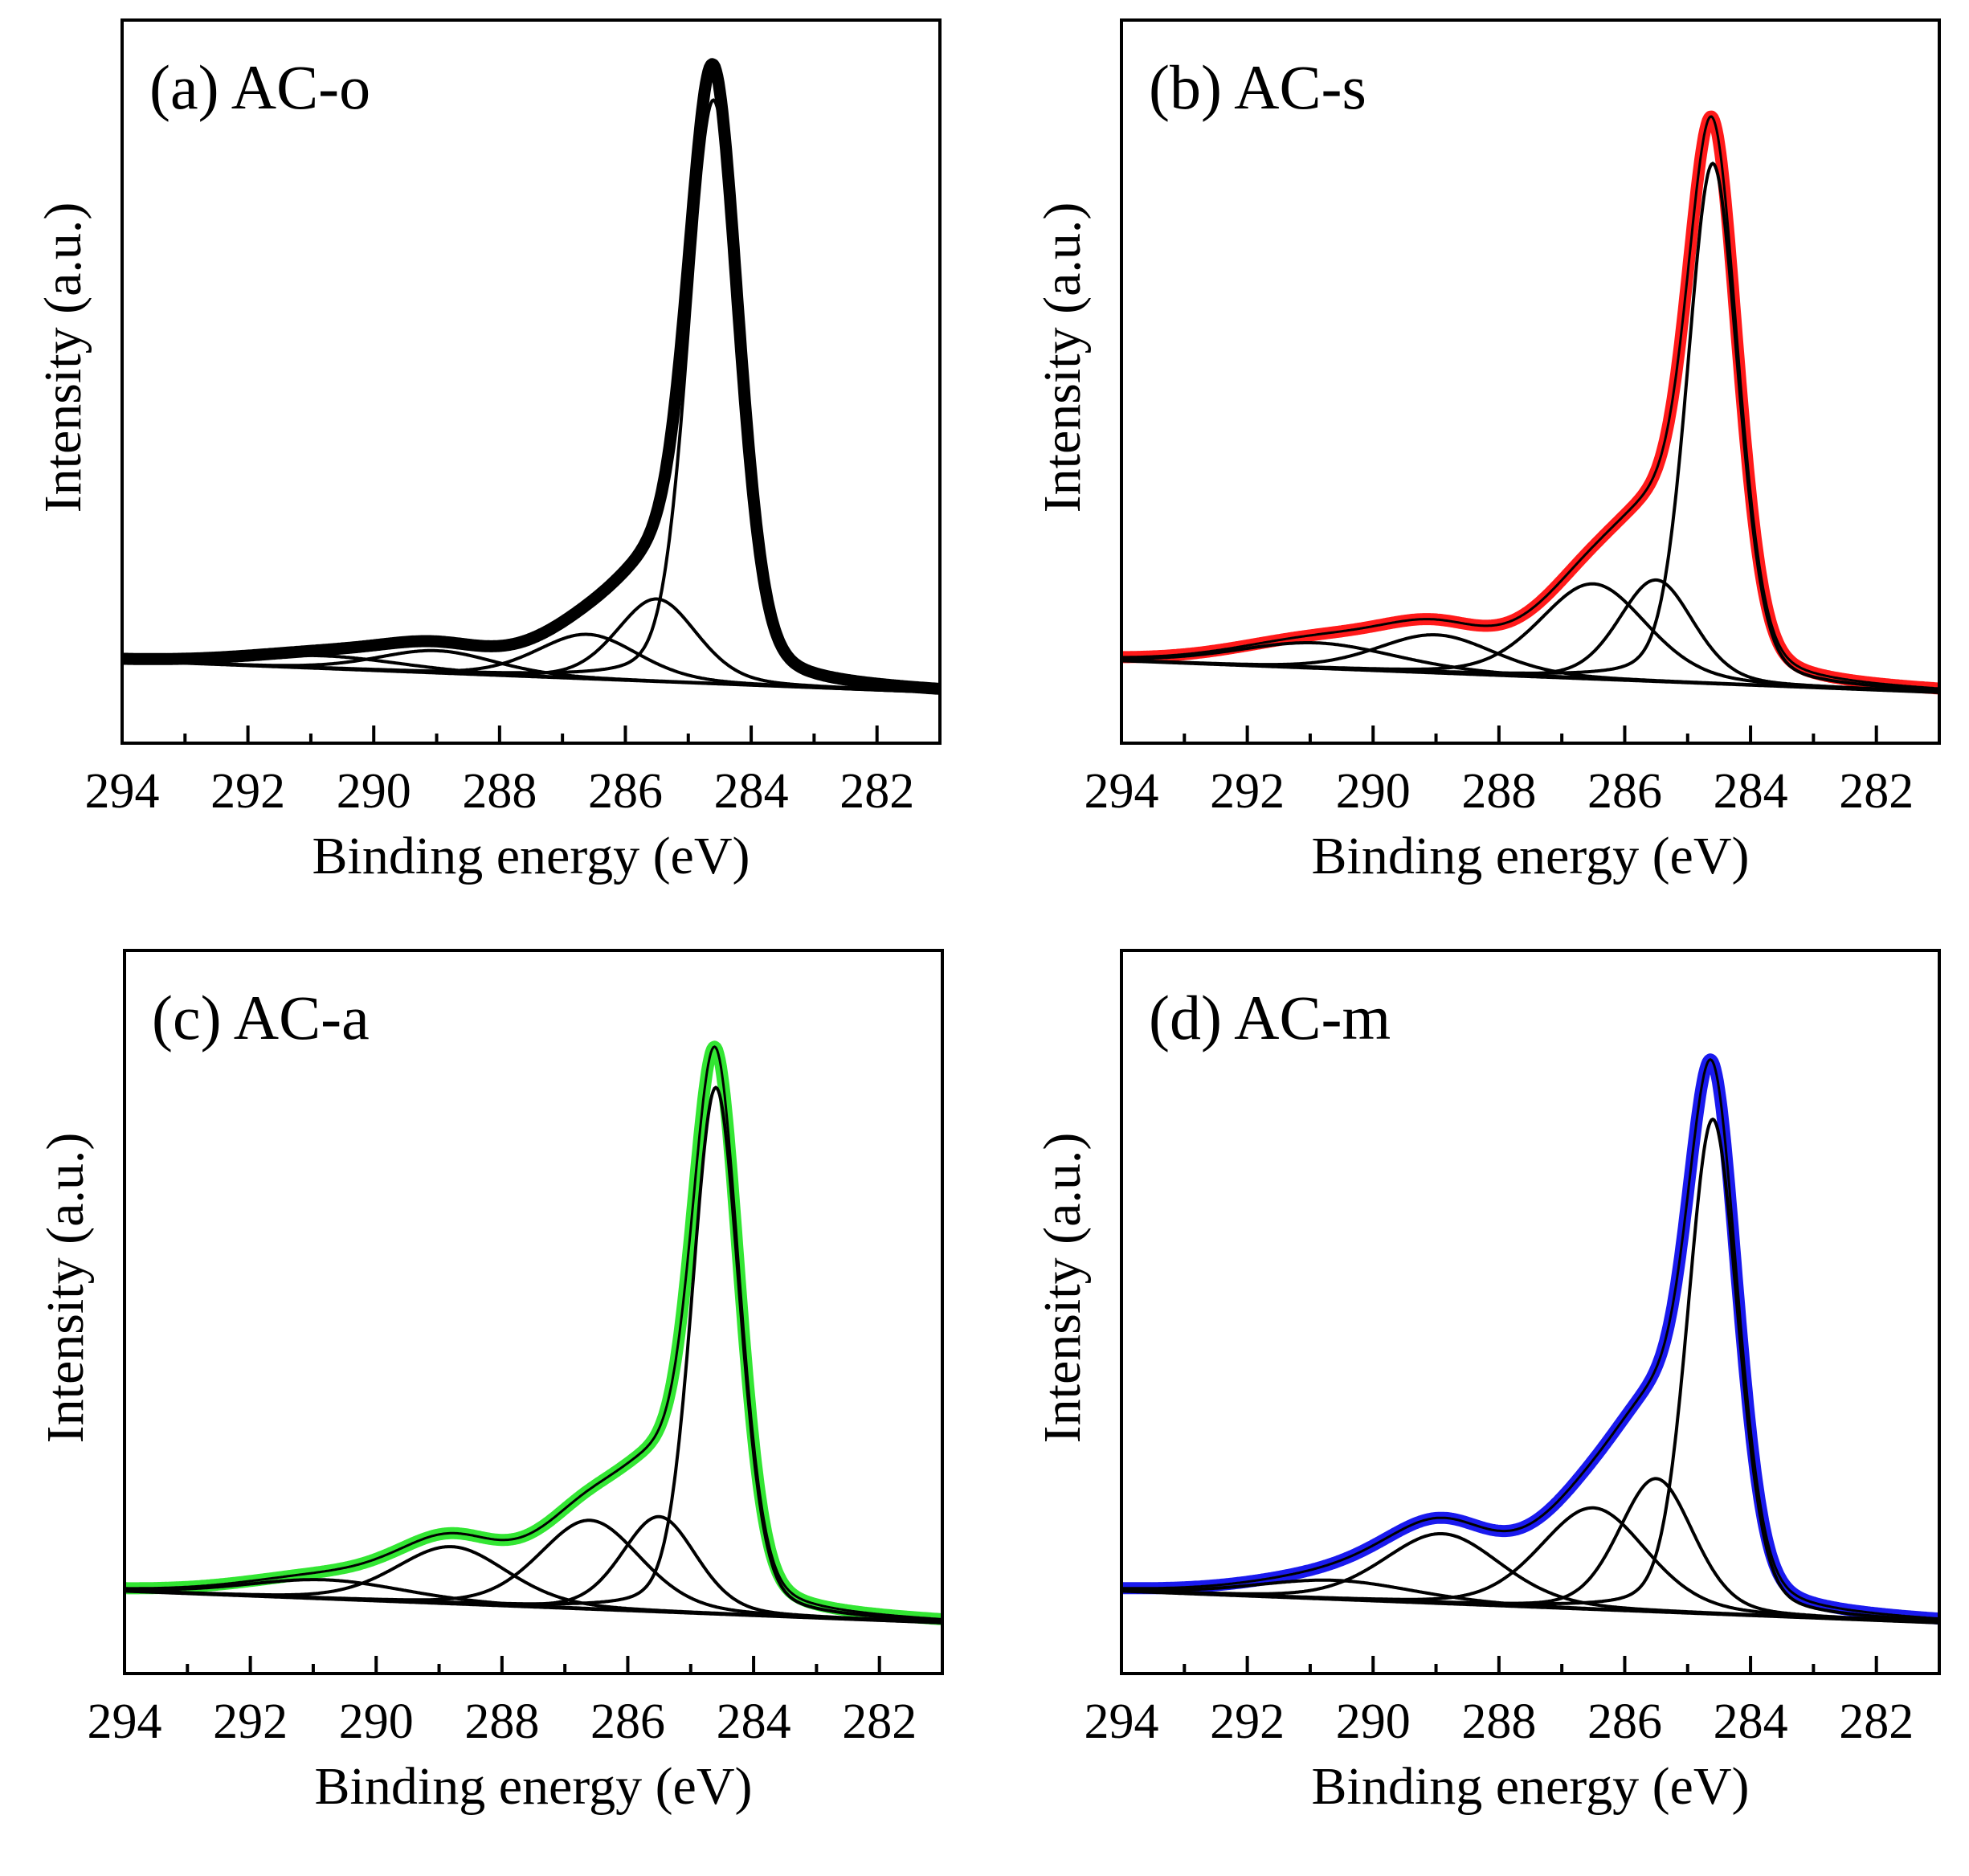 The image size is (1969, 1876). I want to click on panel-title: (d) AC-m, so click(1270, 1018).